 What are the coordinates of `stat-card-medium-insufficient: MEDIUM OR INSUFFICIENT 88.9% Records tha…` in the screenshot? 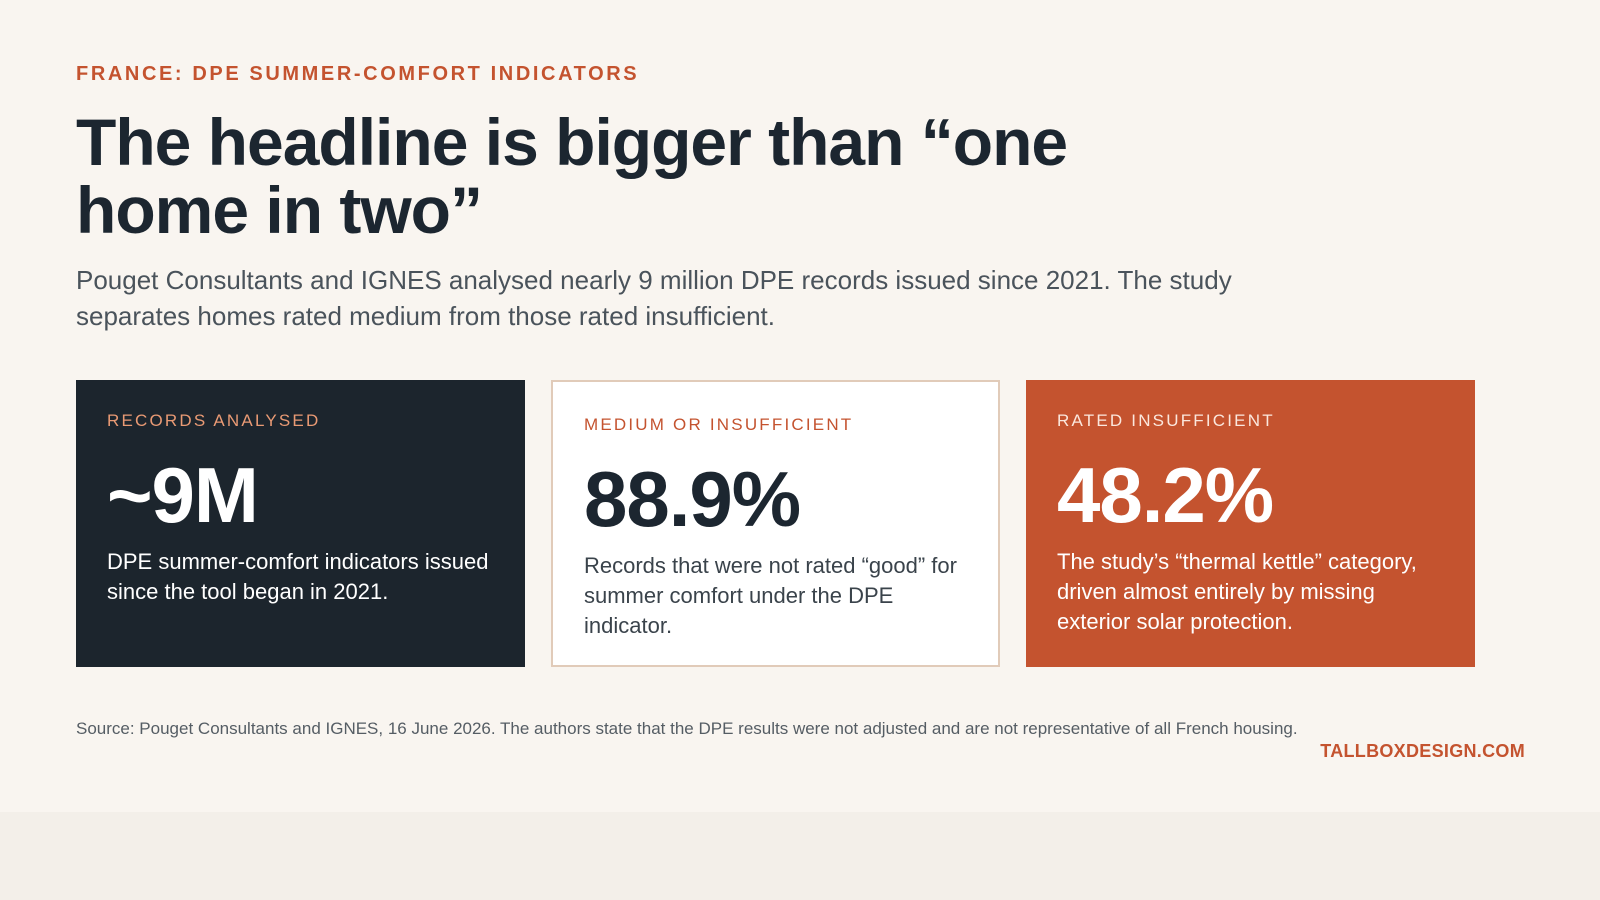 It's located at (775, 523).